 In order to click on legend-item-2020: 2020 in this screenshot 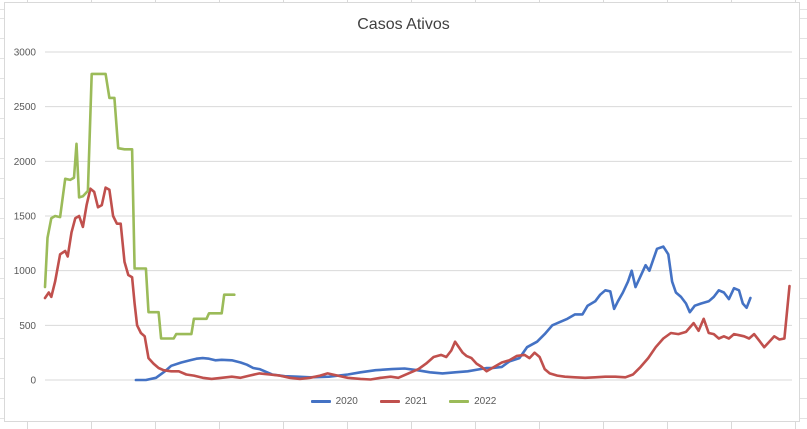, I will do `click(334, 401)`.